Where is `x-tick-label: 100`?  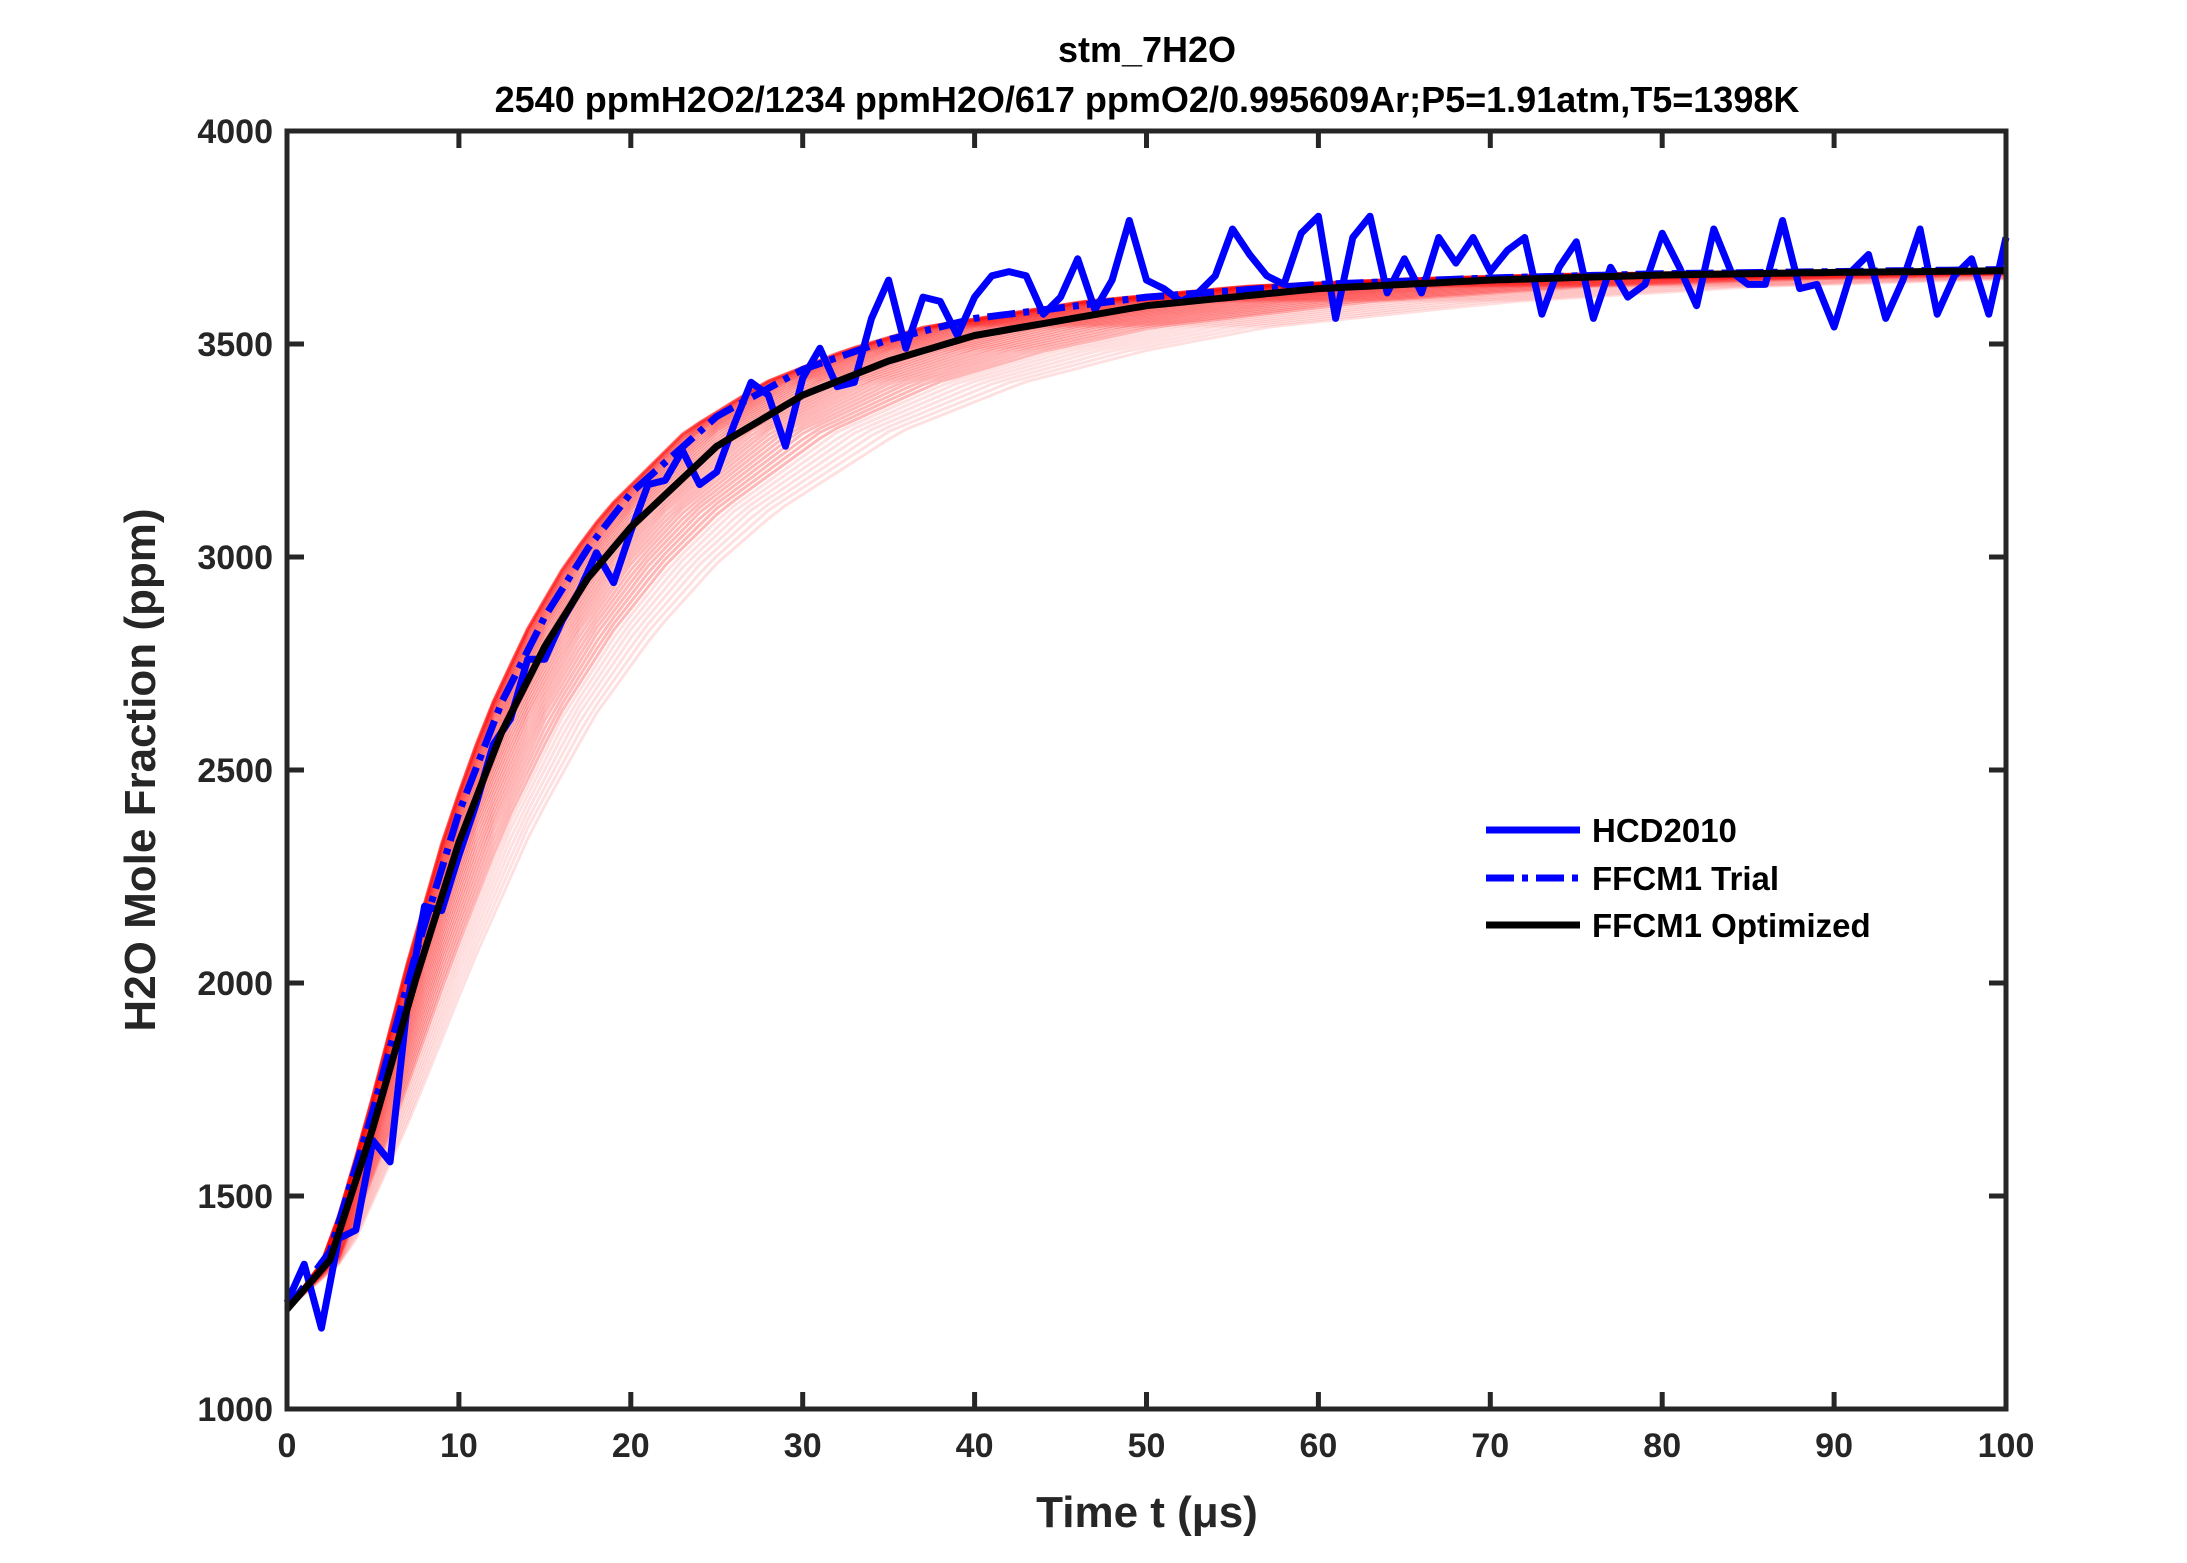 x-tick-label: 100 is located at coordinates (2006, 1446).